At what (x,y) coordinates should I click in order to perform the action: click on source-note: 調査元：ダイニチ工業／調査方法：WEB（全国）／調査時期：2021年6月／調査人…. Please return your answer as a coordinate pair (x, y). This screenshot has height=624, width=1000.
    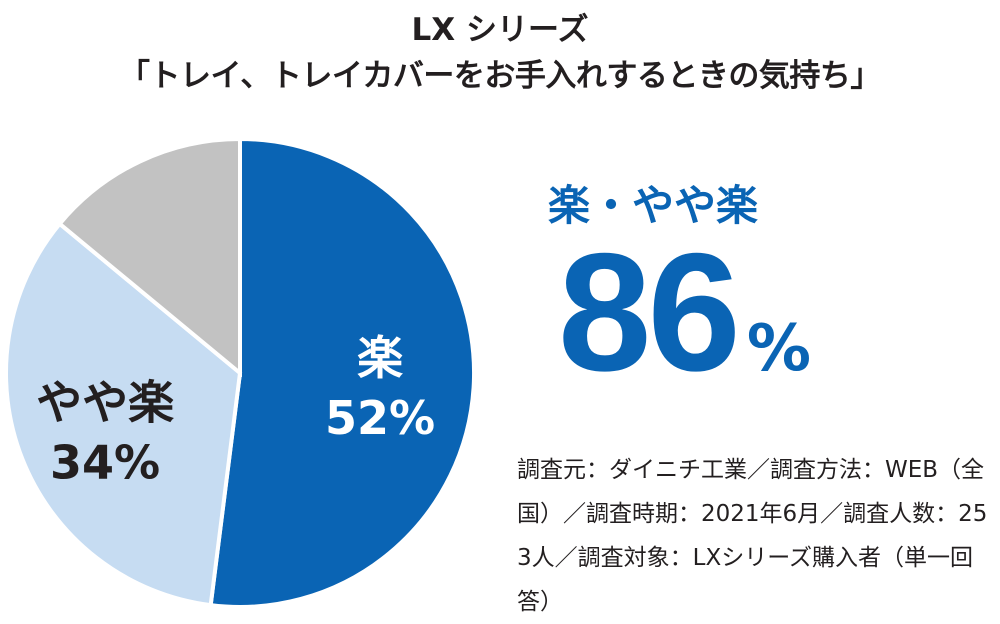
    Looking at the image, I should click on (752, 536).